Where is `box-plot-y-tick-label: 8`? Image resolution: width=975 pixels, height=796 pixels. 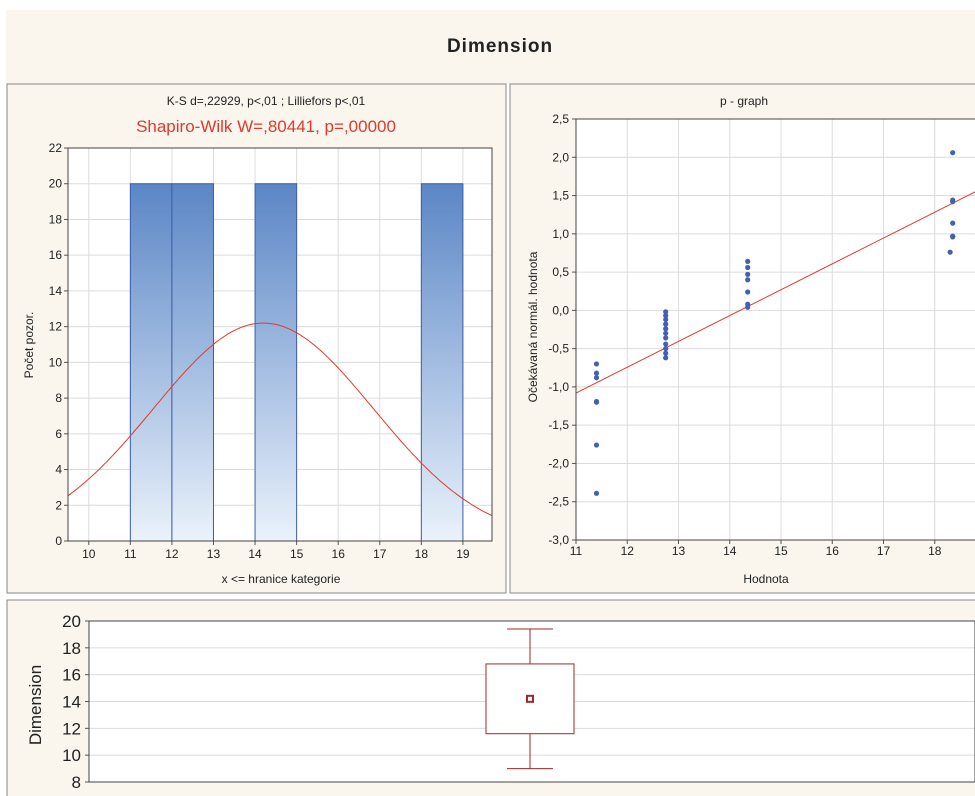
box-plot-y-tick-label: 8 is located at coordinates (76, 782).